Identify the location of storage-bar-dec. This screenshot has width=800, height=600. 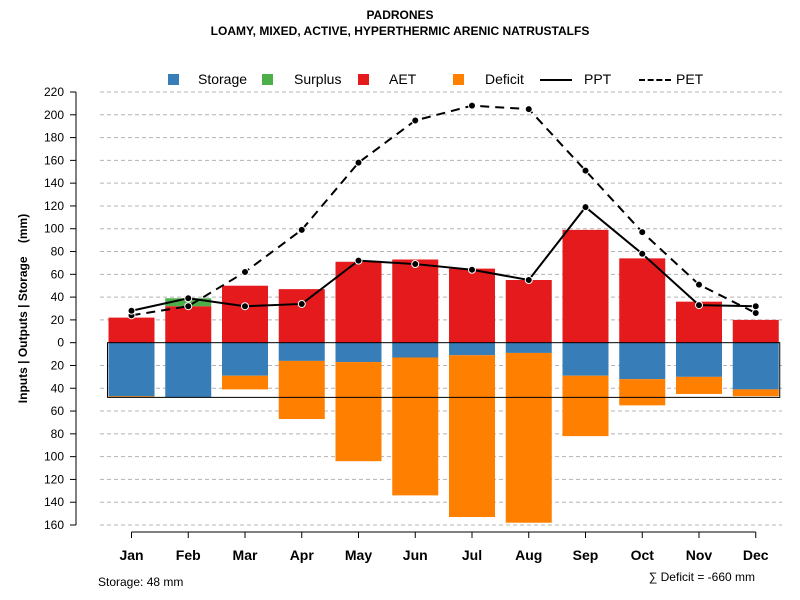
(755, 366).